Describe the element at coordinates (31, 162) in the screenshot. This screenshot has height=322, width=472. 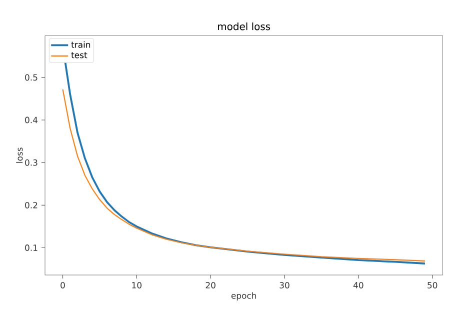
I see `y-tick-label: 0.3` at that location.